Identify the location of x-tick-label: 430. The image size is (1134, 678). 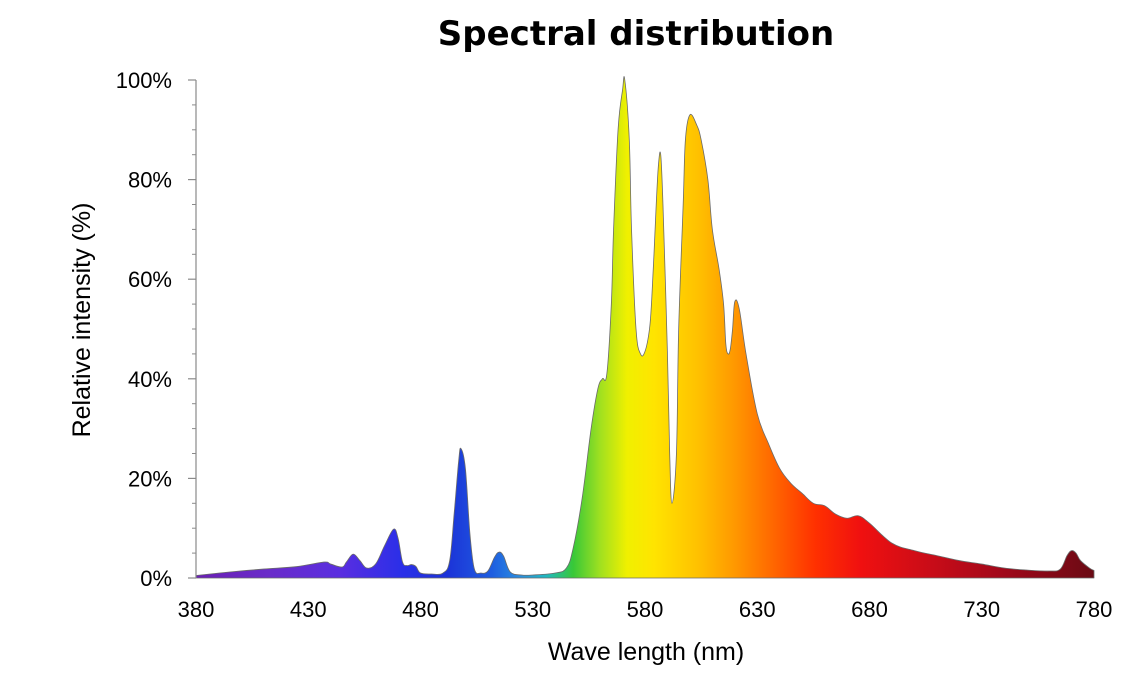
(308, 609).